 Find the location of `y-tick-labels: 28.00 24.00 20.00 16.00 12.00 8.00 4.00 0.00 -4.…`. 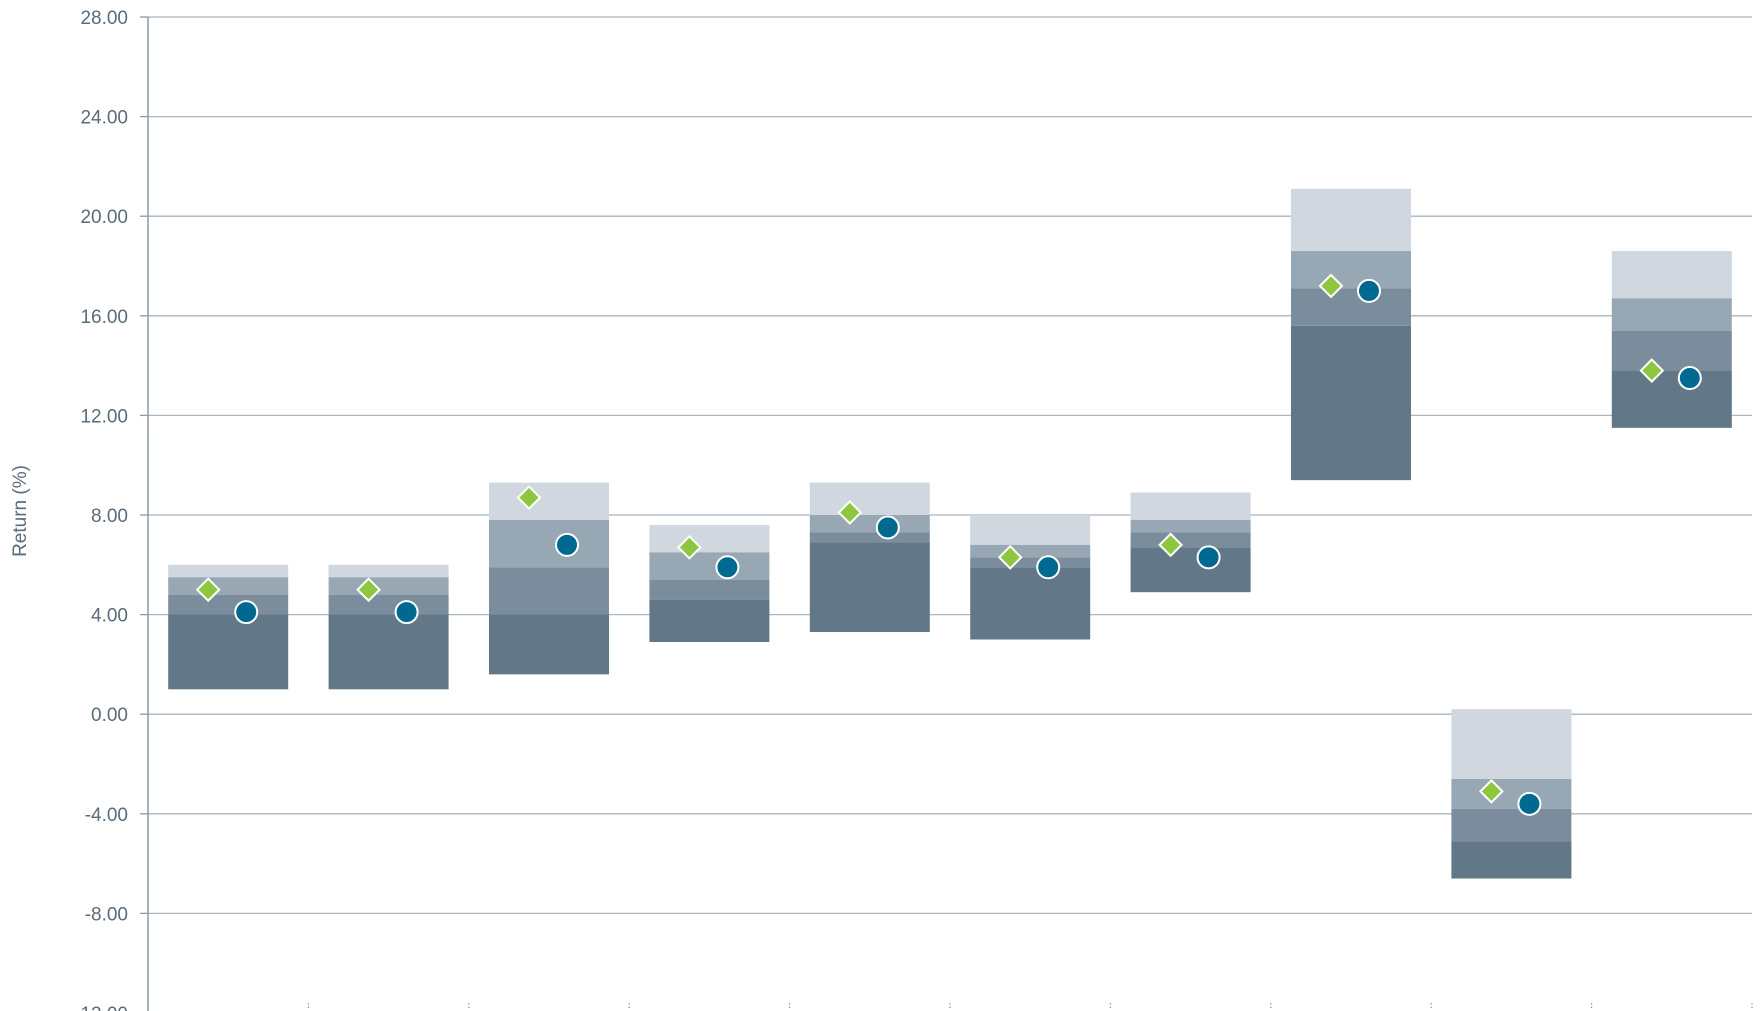

y-tick-labels: 28.00 24.00 20.00 16.00 12.00 8.00 4.00 0.00 -4.… is located at coordinates (101, 509).